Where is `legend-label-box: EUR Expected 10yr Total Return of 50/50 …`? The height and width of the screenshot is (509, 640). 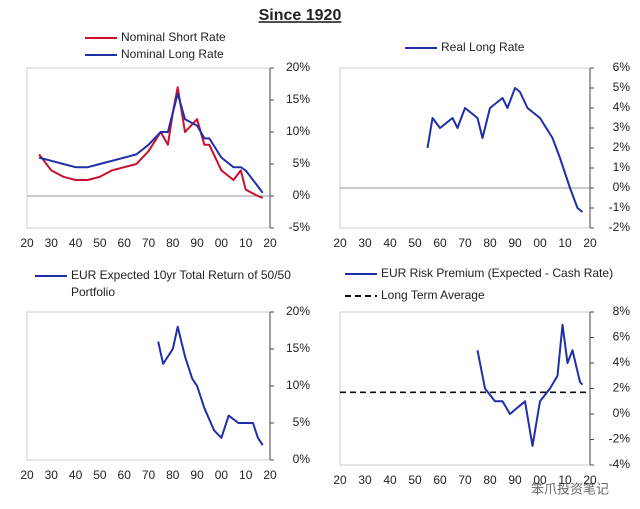
legend-label-box: EUR Expected 10yr Total Return of 50/50 … is located at coordinates (181, 283).